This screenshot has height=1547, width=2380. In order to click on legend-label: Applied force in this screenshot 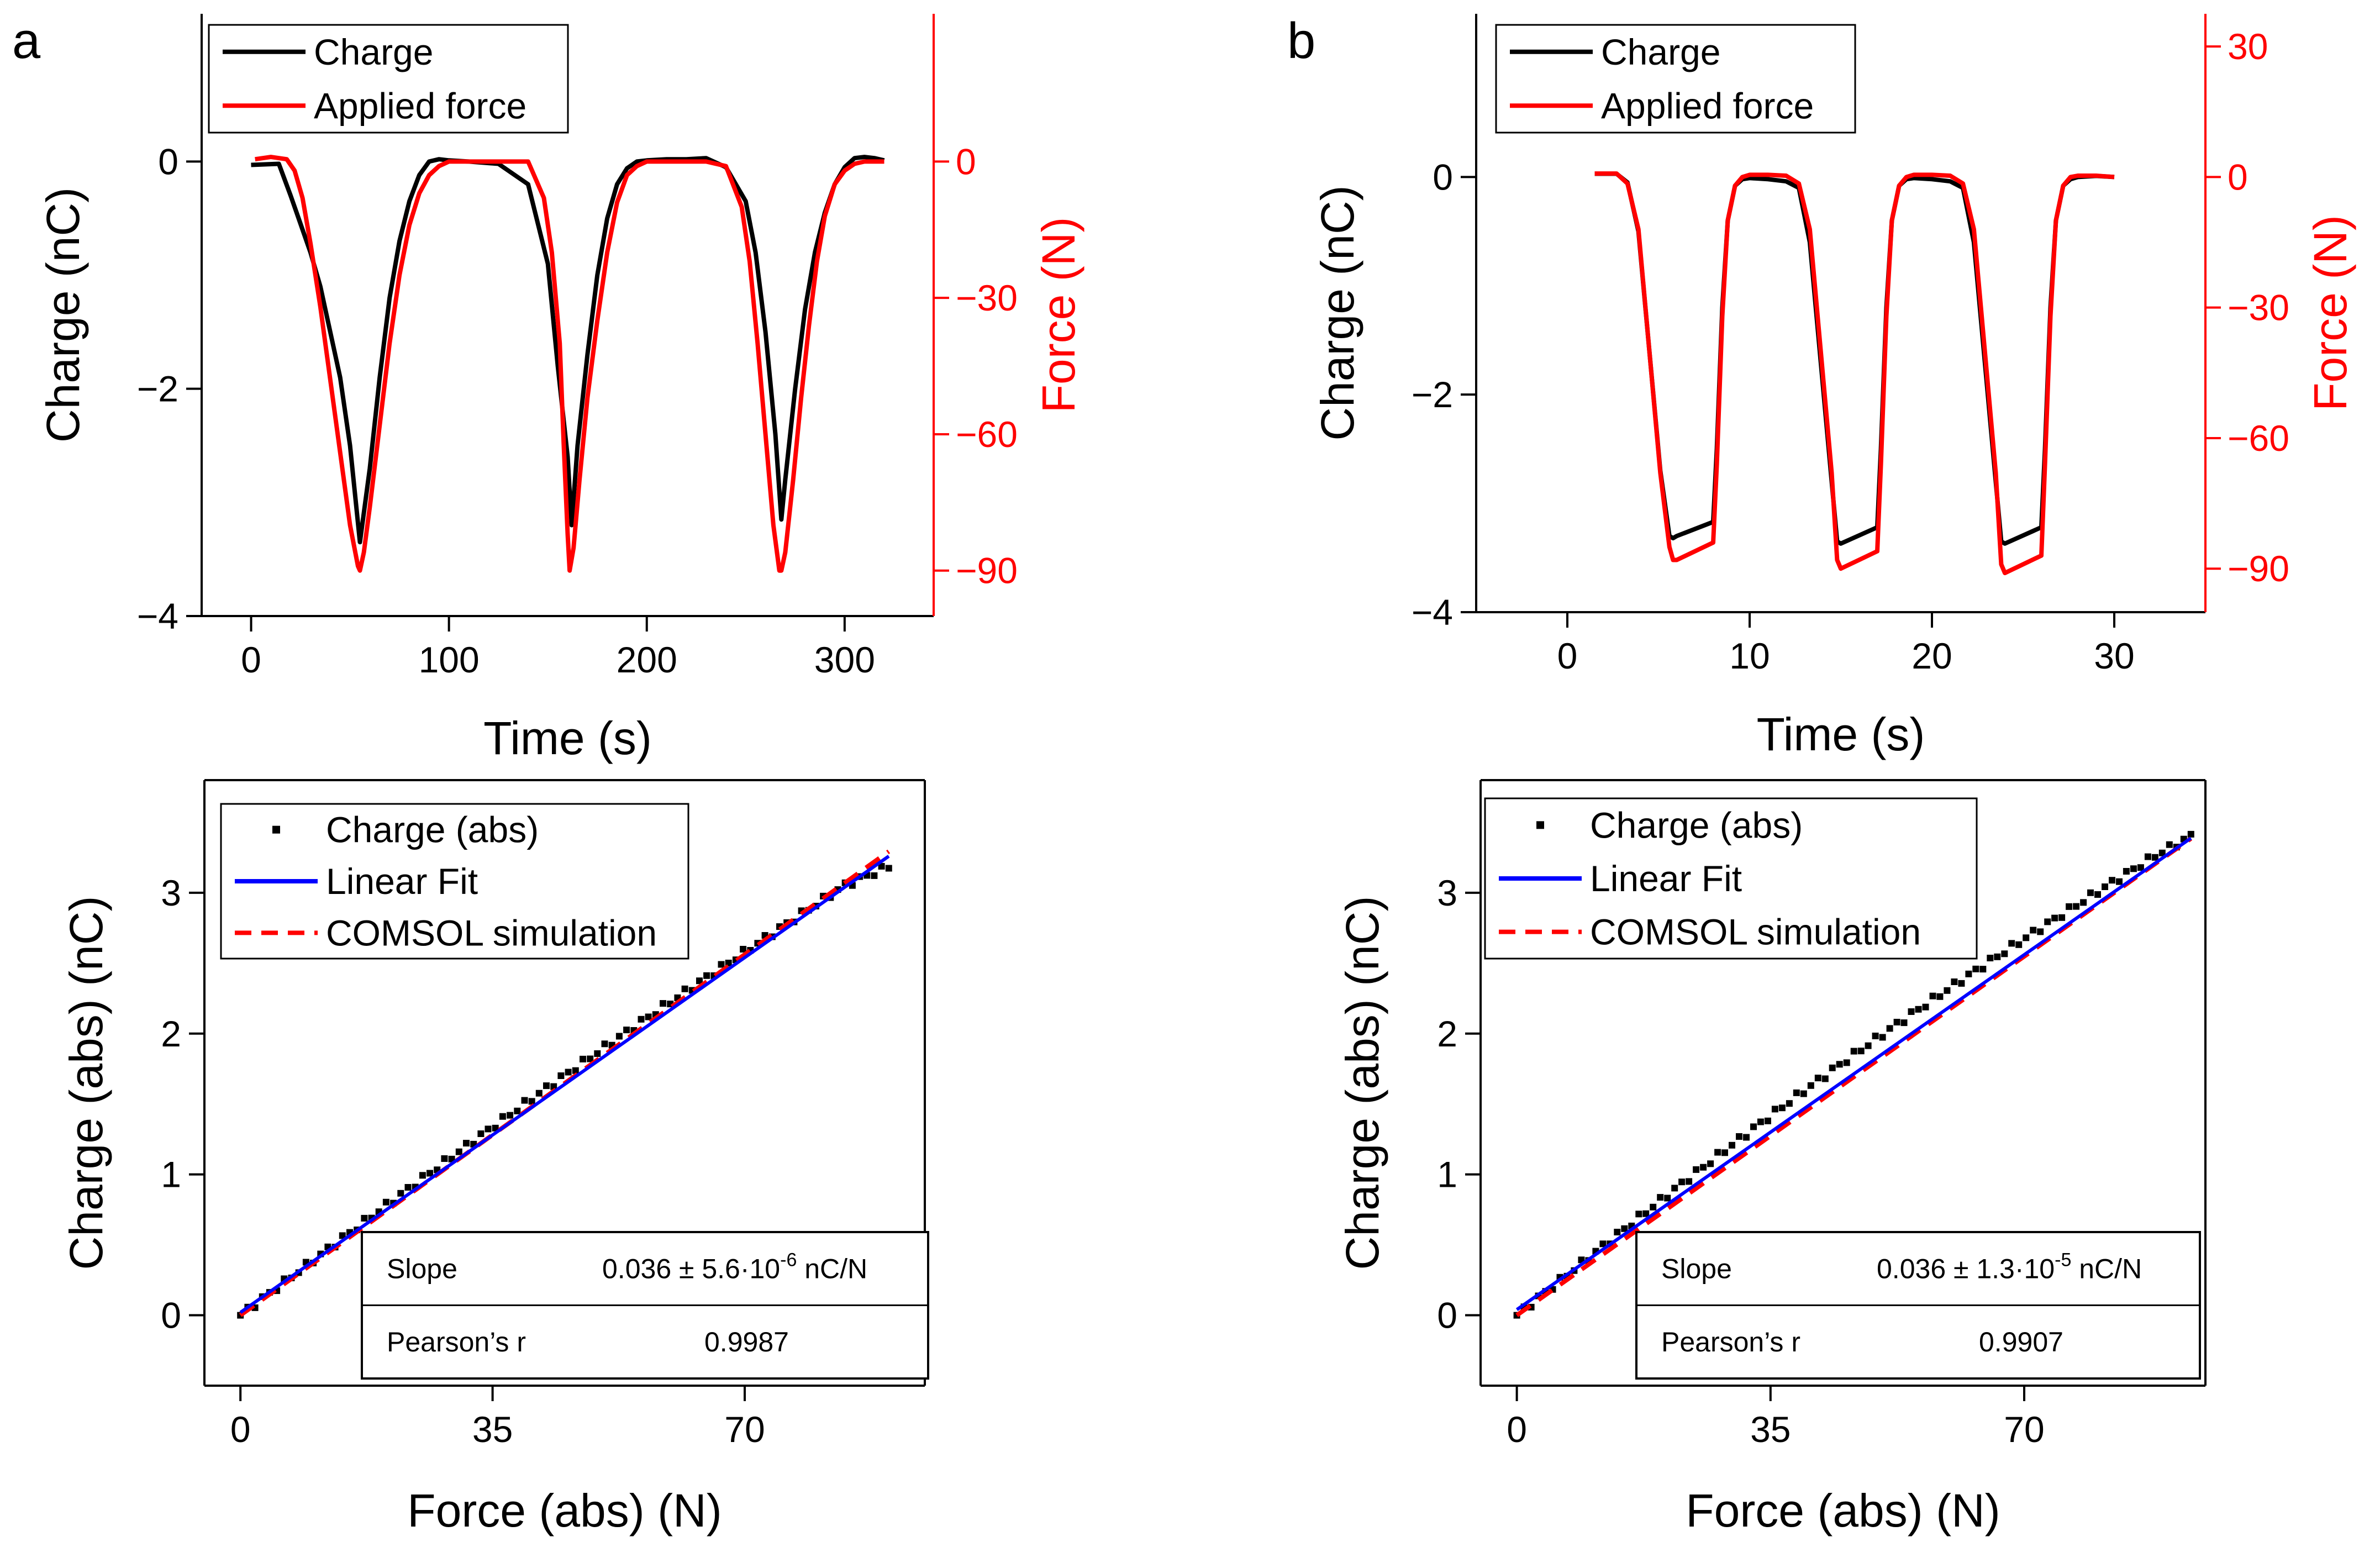, I will do `click(420, 105)`.